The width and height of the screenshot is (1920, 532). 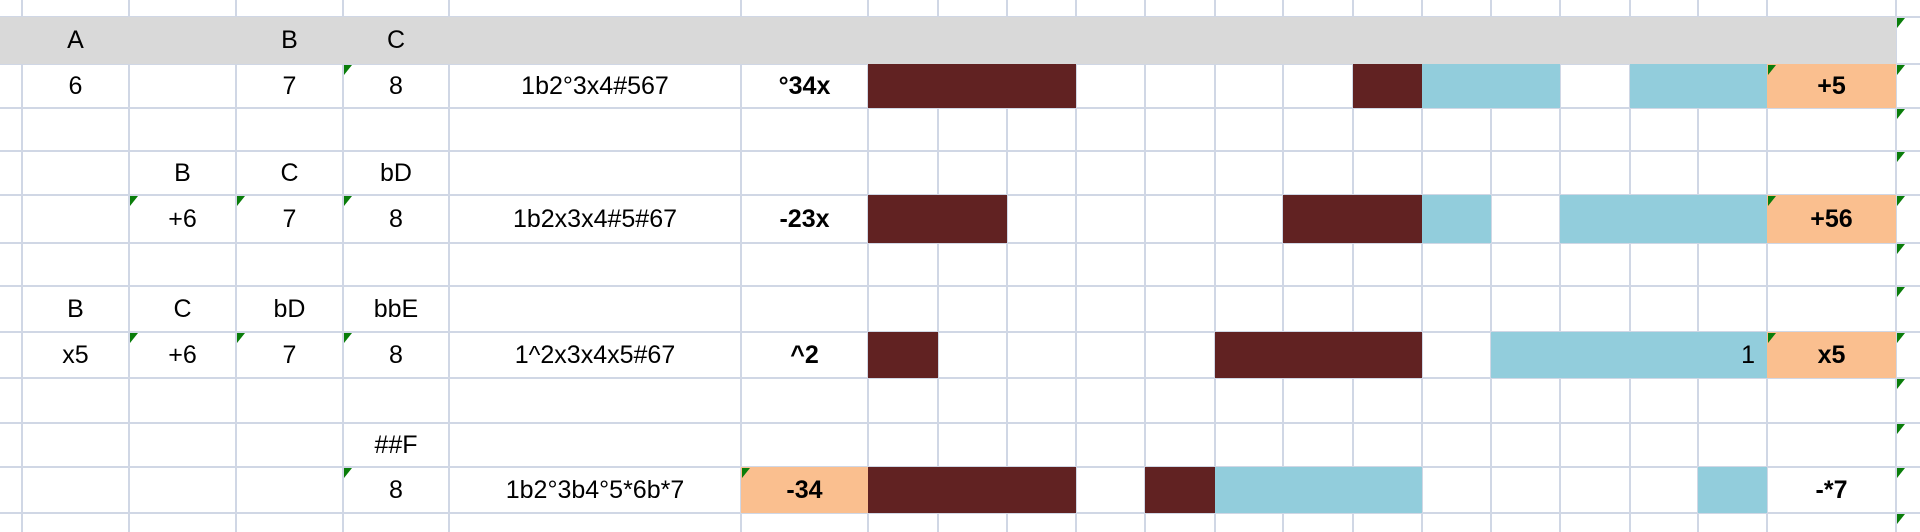 I want to click on result-cell: +56, so click(x=1831, y=218).